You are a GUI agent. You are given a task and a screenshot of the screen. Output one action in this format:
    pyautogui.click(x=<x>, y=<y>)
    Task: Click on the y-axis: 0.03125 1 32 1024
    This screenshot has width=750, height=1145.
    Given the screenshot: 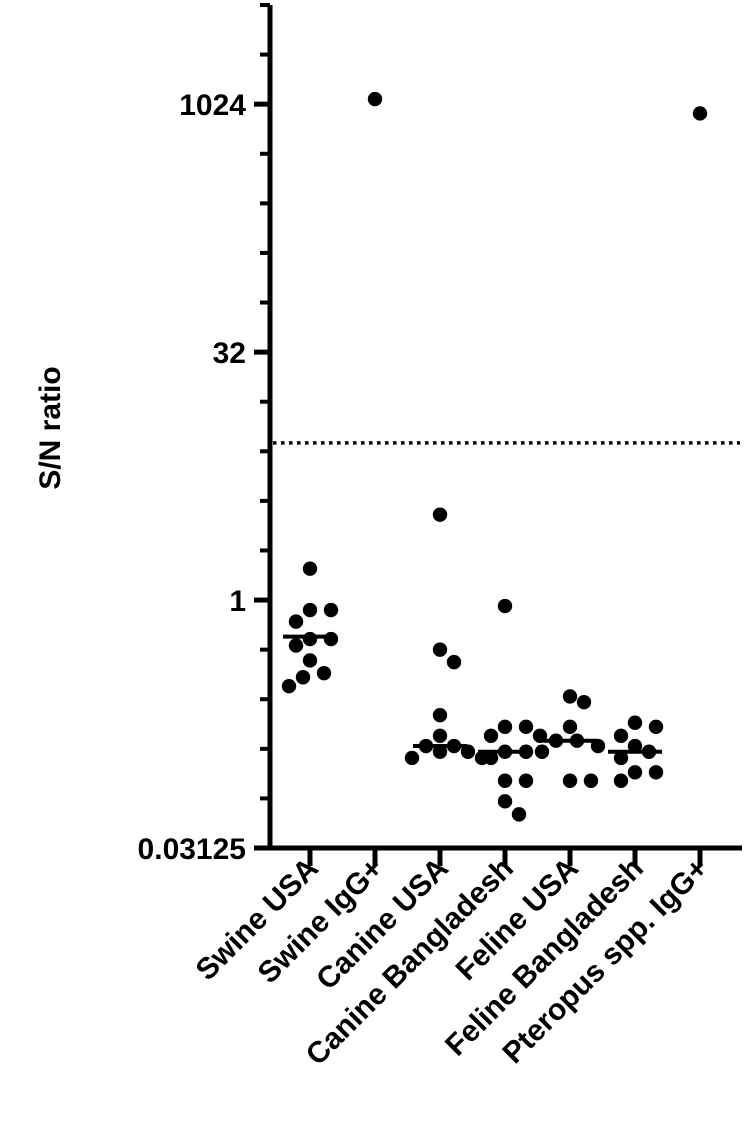 What is the action you would take?
    pyautogui.click(x=205, y=434)
    